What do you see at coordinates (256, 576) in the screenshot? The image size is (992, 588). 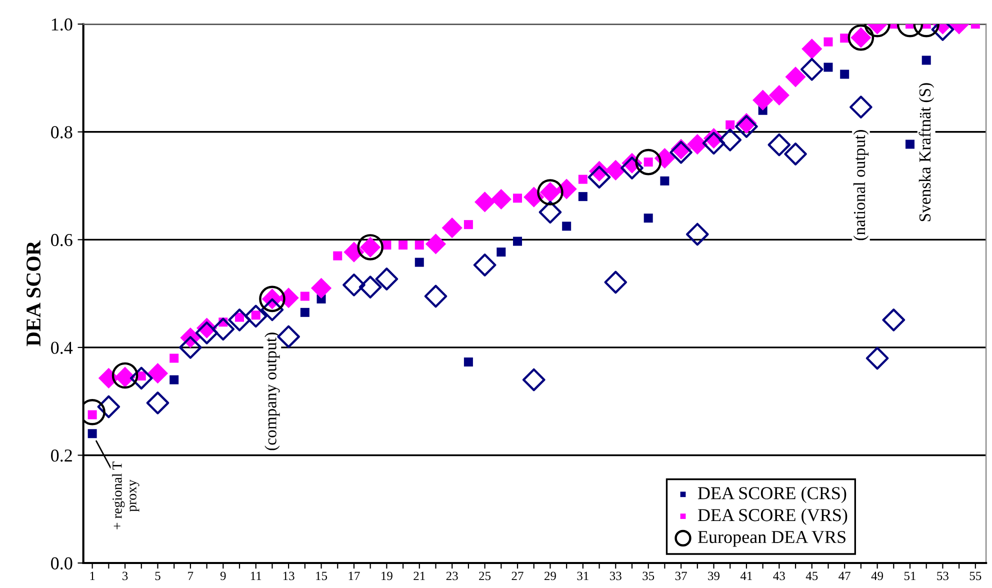 I see `x-tick-label: 11` at bounding box center [256, 576].